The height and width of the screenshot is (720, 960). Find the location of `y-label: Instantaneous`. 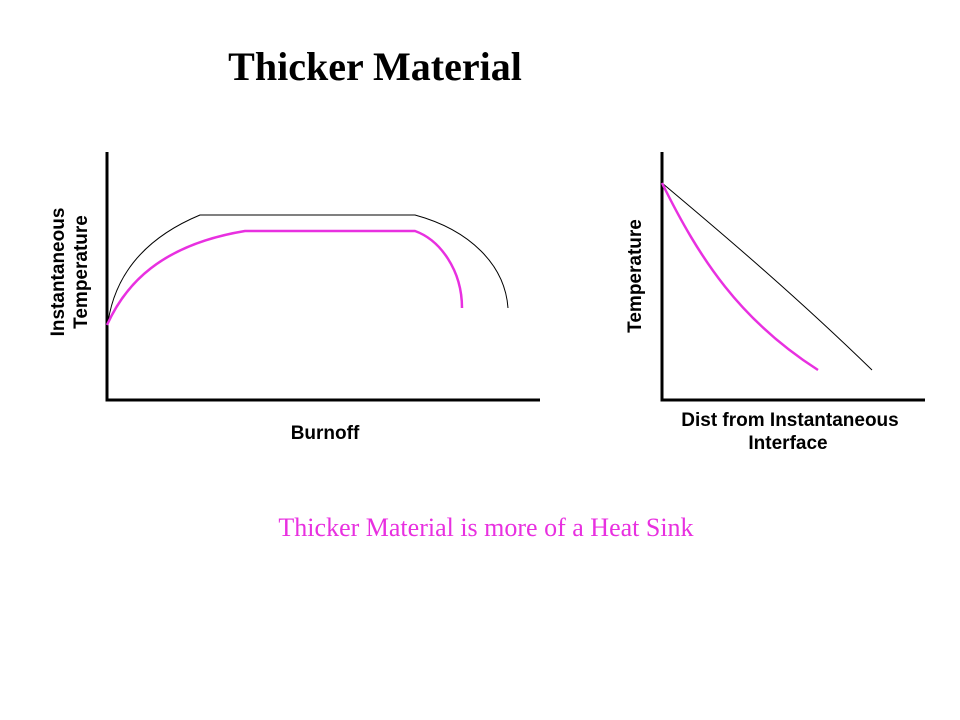

y-label: Instantaneous is located at coordinates (58, 272).